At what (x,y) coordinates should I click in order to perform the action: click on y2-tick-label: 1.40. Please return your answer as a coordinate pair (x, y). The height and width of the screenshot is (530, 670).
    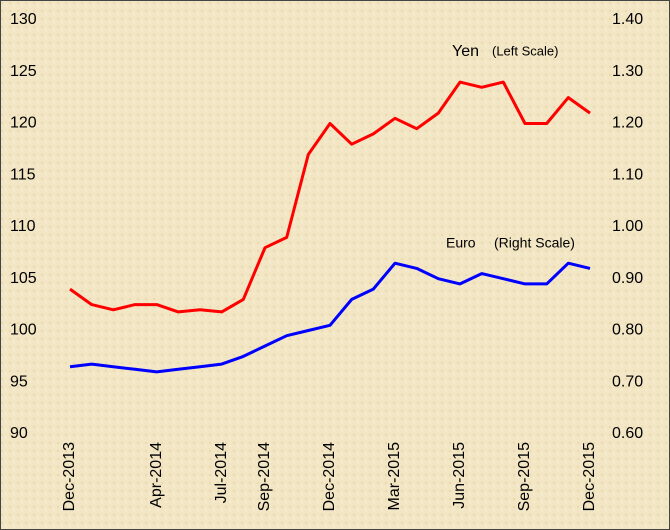
    Looking at the image, I should click on (627, 19).